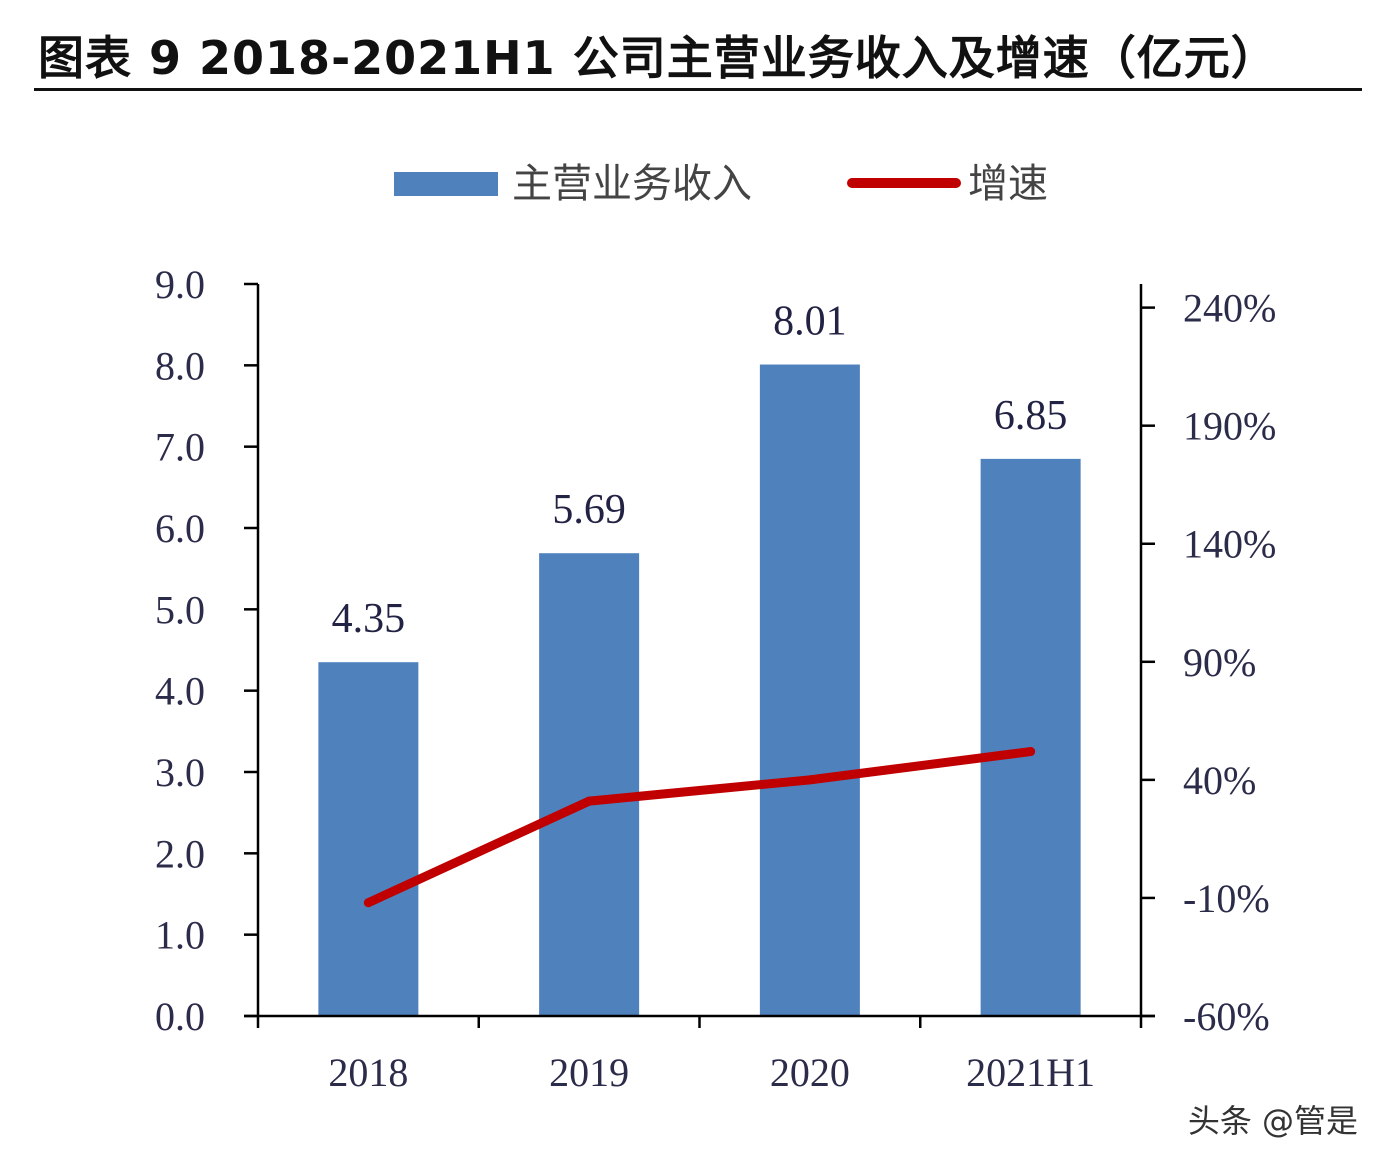 This screenshot has width=1390, height=1168. What do you see at coordinates (698, 89) in the screenshot?
I see `title-underline` at bounding box center [698, 89].